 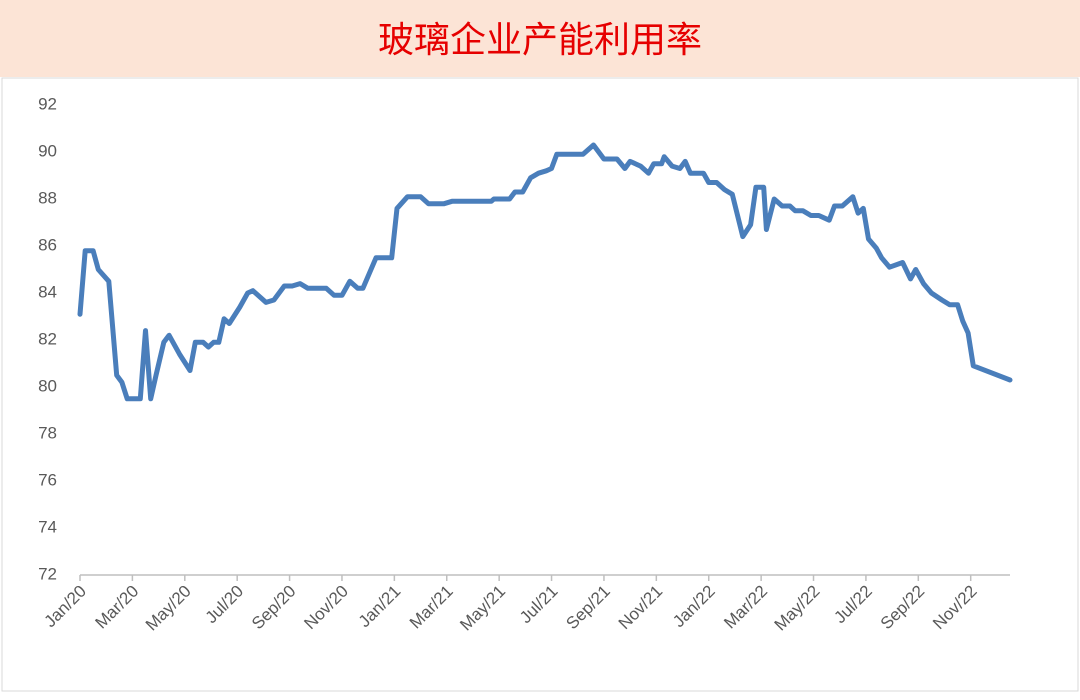 I want to click on chart-title: 玻璃企业产能利用率, so click(x=540, y=40).